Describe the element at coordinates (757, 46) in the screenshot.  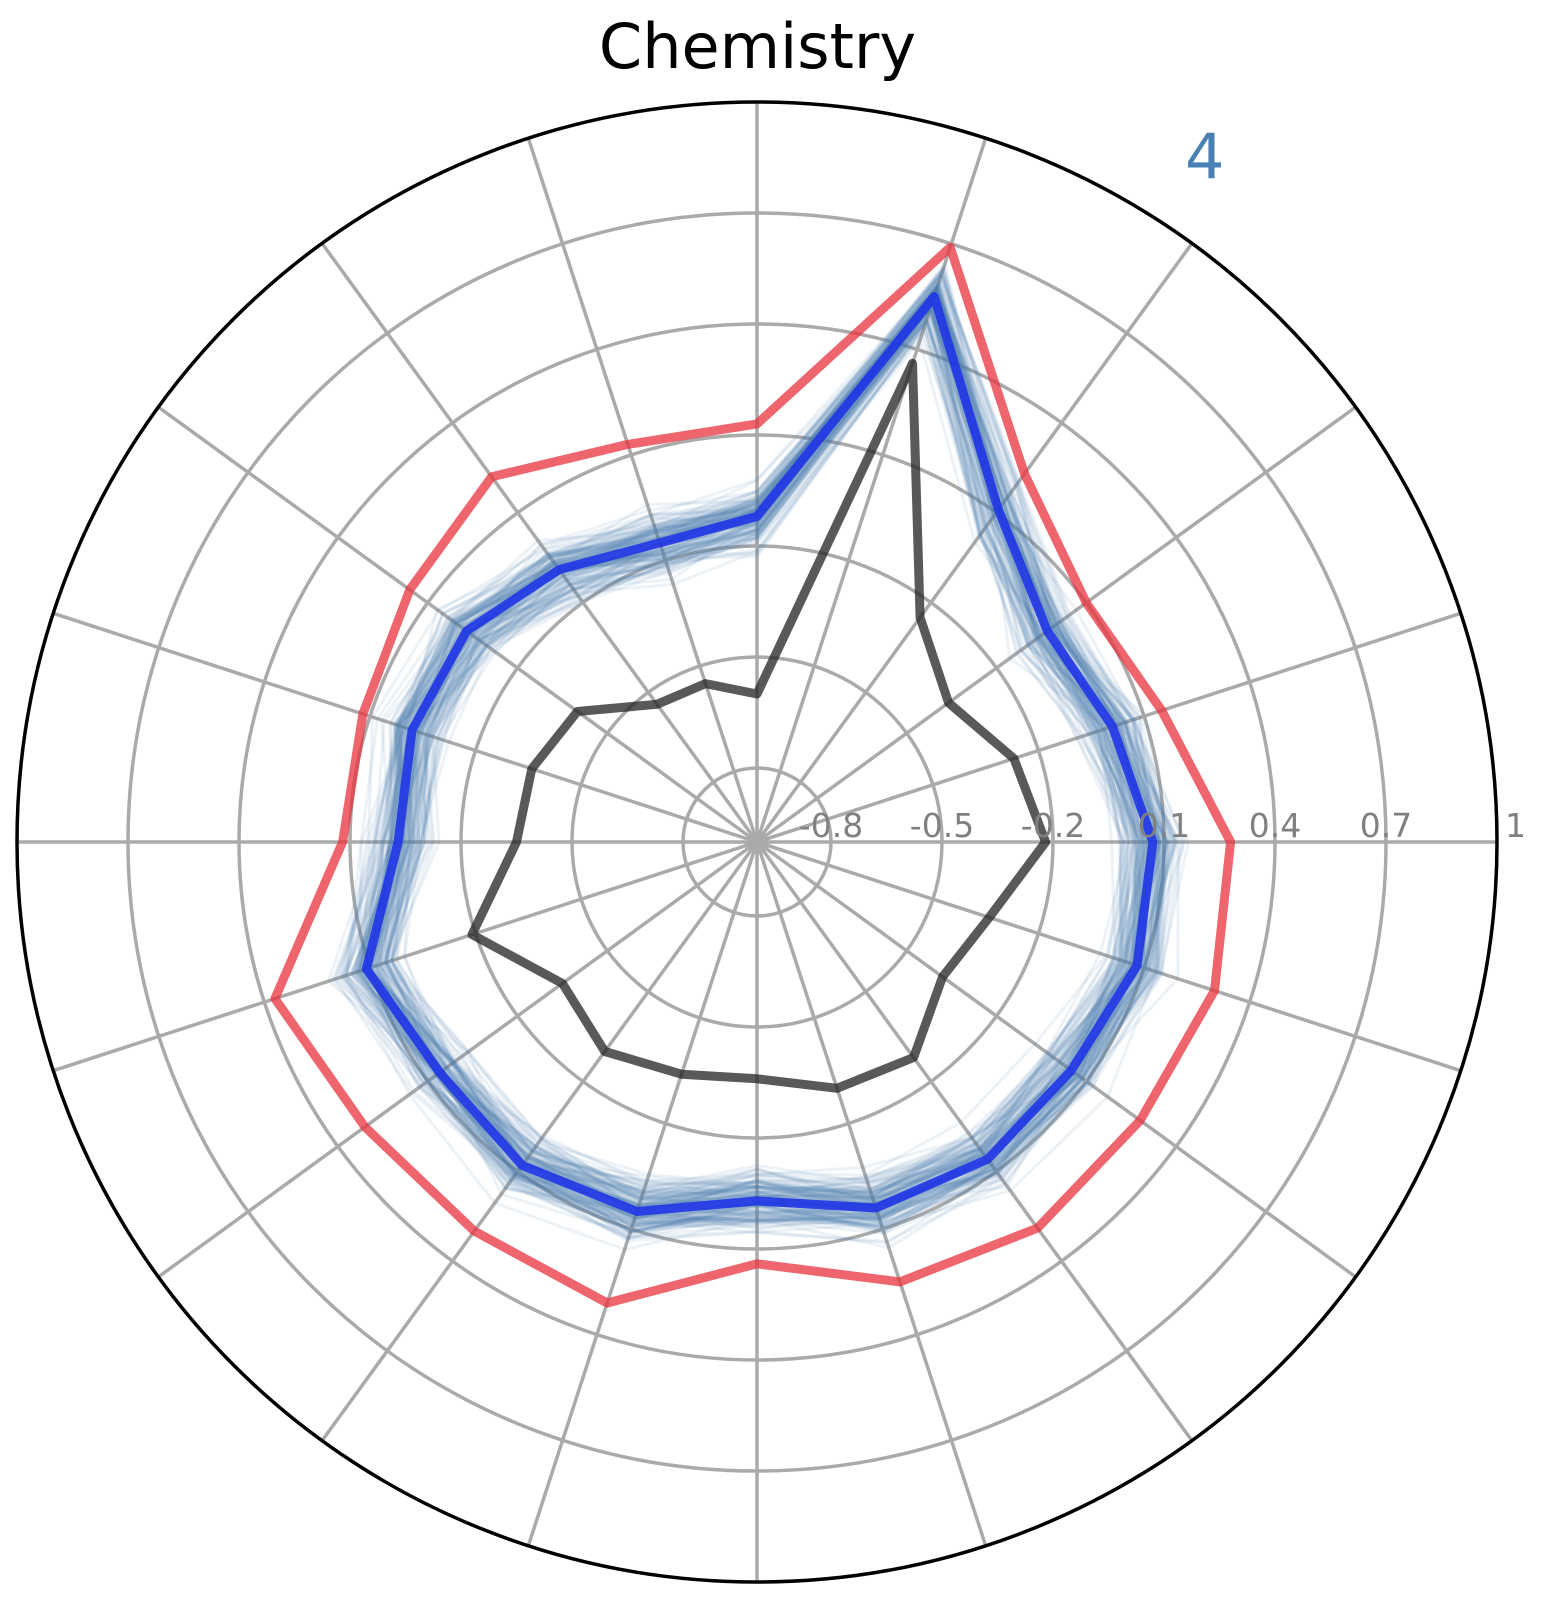
I see `chart-title: Chemistry` at that location.